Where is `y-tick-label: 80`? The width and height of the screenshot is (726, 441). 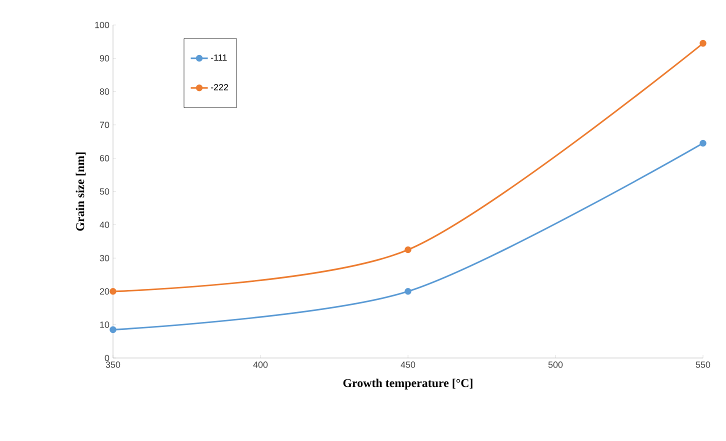 y-tick-label: 80 is located at coordinates (105, 91).